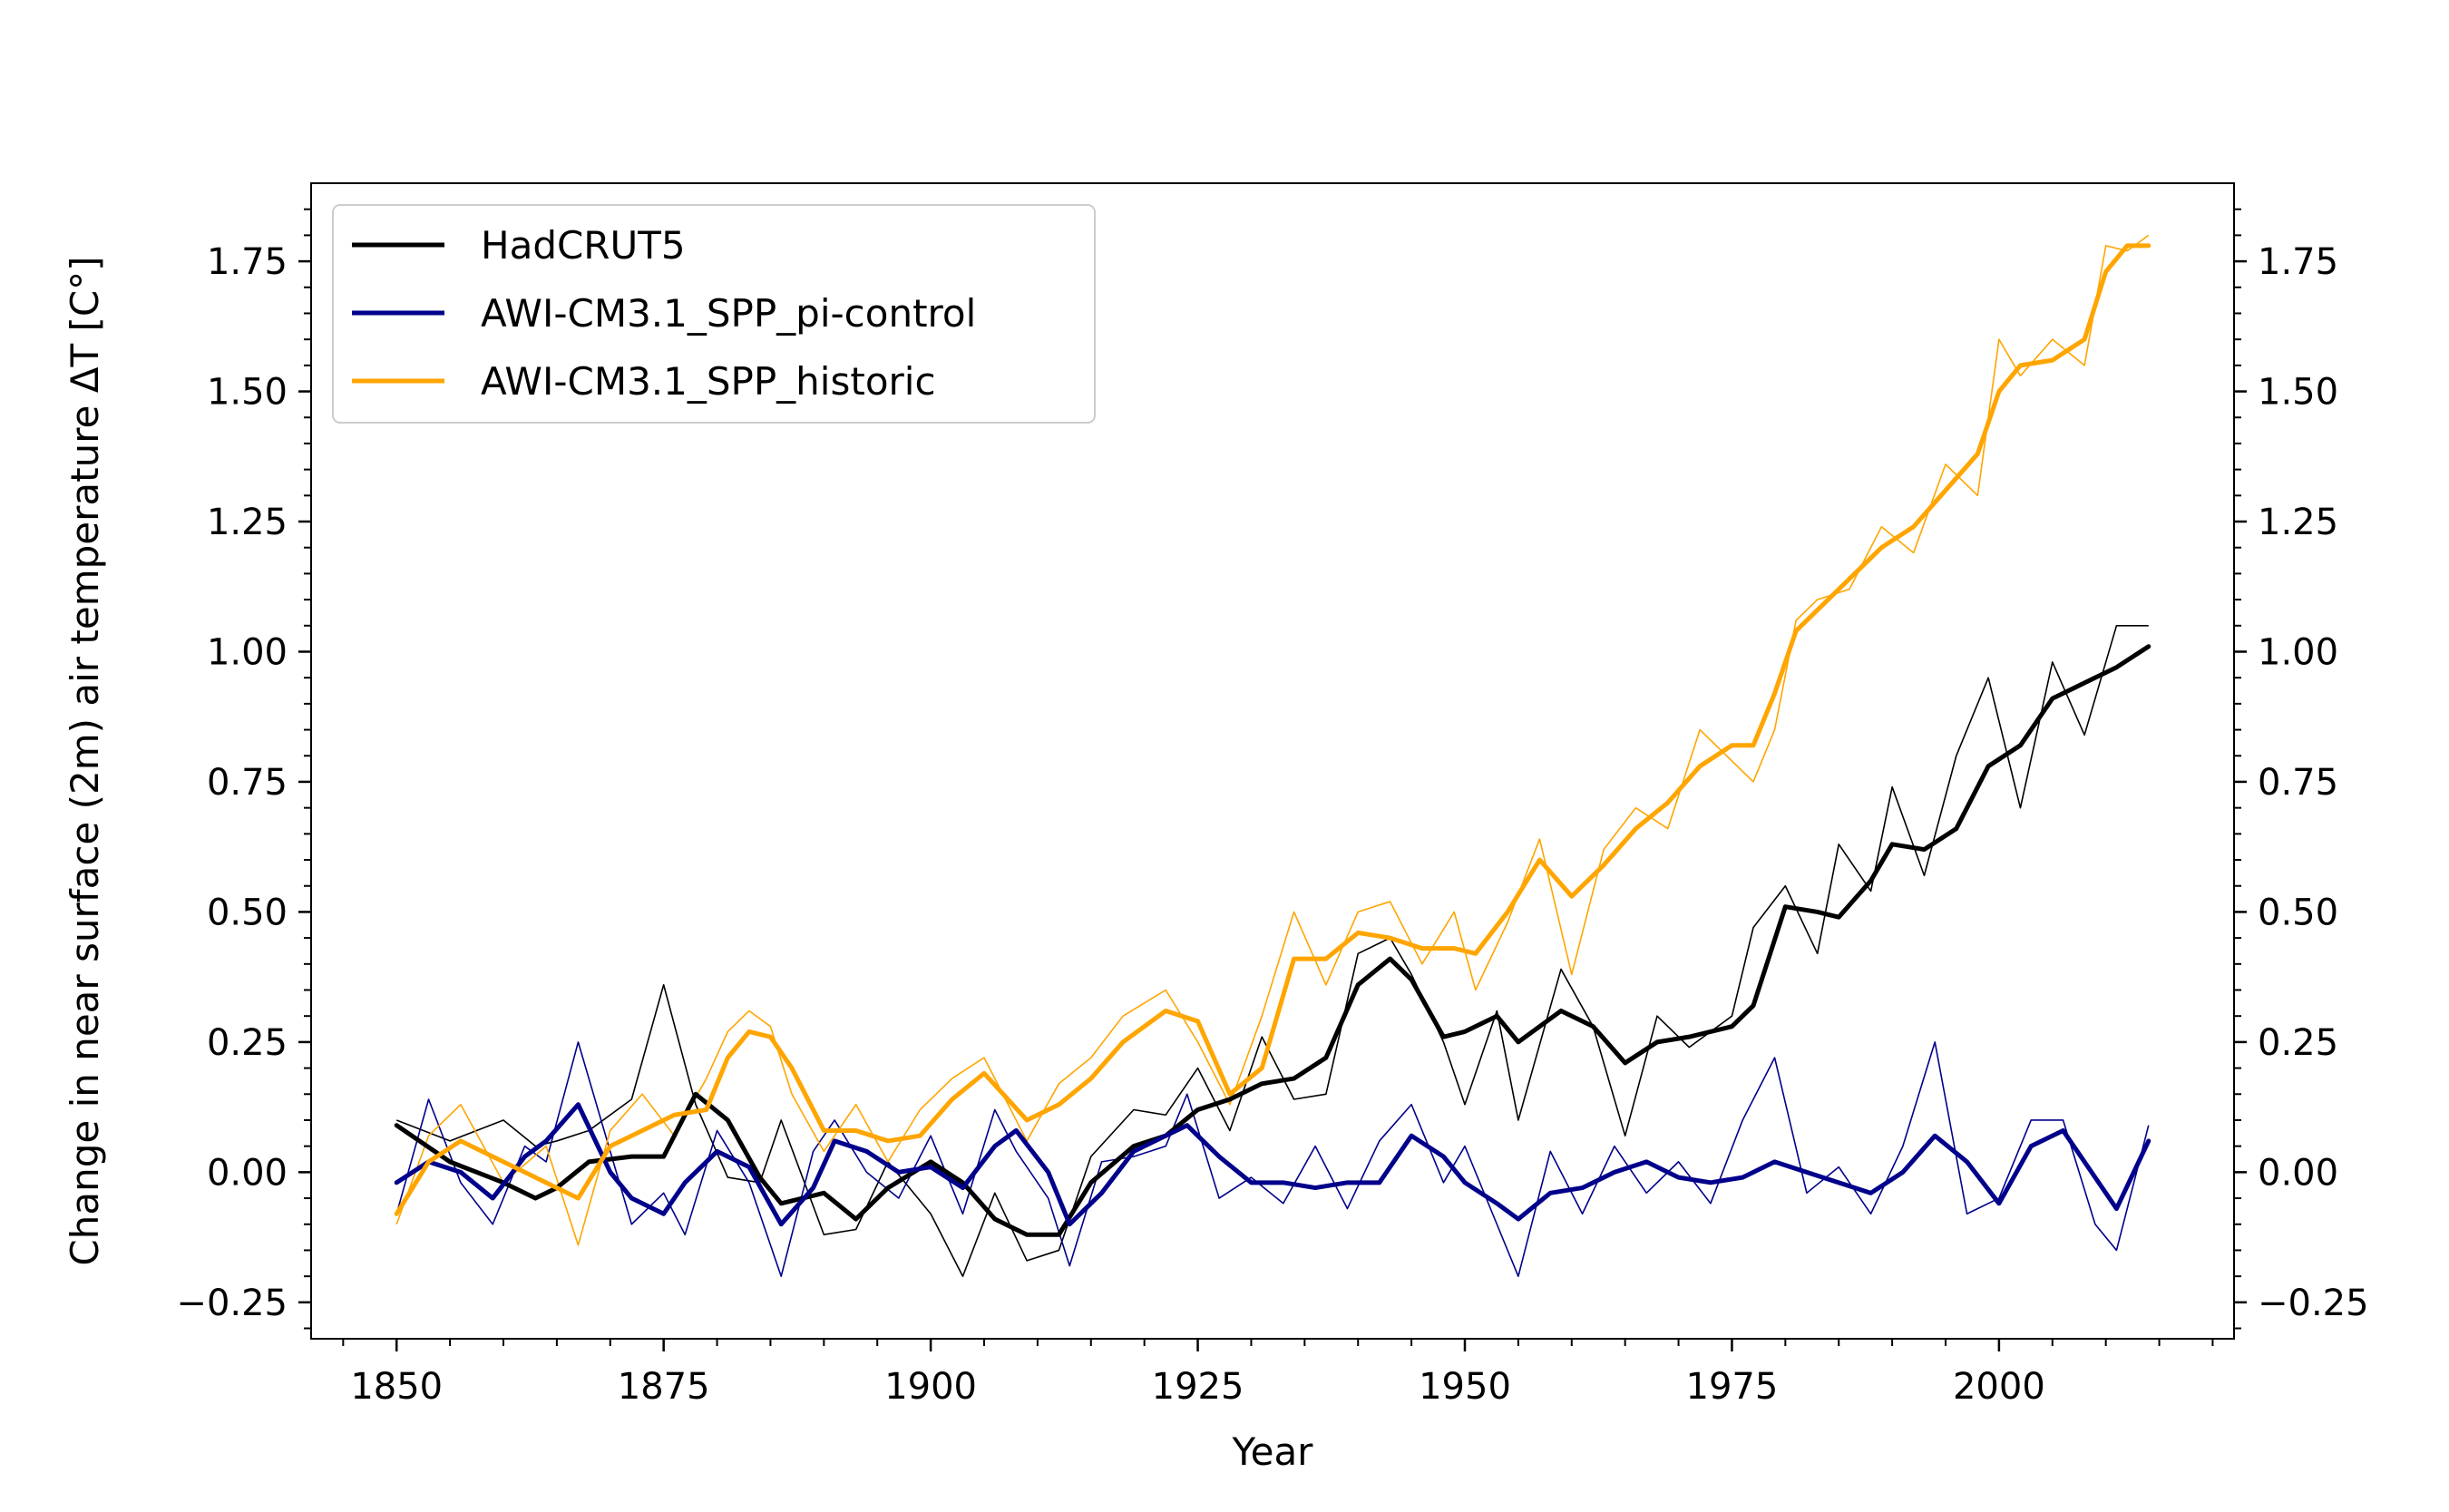  I want to click on y-right-tick-label: −0.25, so click(2313, 1303).